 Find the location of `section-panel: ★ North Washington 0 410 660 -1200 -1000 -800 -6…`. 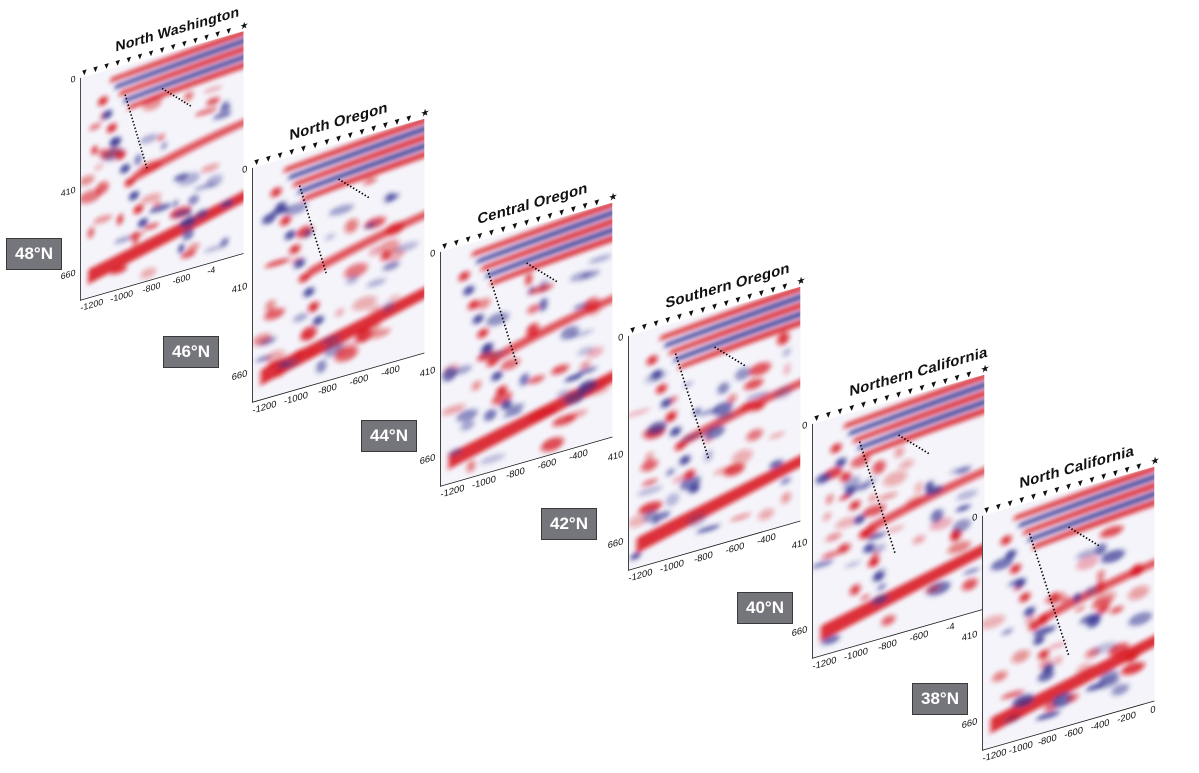

section-panel: ★ North Washington 0 410 660 -1200 -1000 -800 -6… is located at coordinates (155, 158).